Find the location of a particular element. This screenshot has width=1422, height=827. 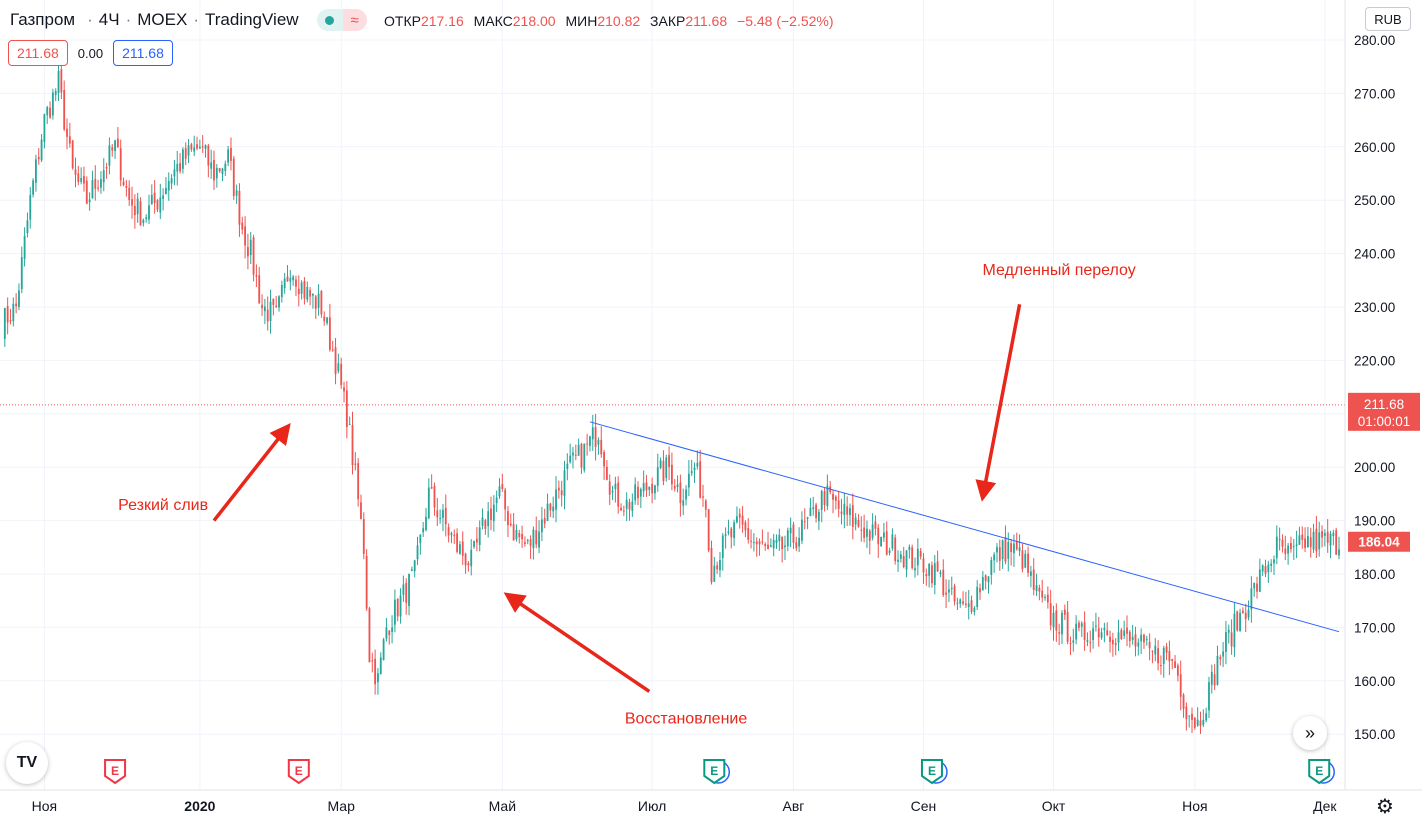

currency-button: RUB is located at coordinates (1388, 19).